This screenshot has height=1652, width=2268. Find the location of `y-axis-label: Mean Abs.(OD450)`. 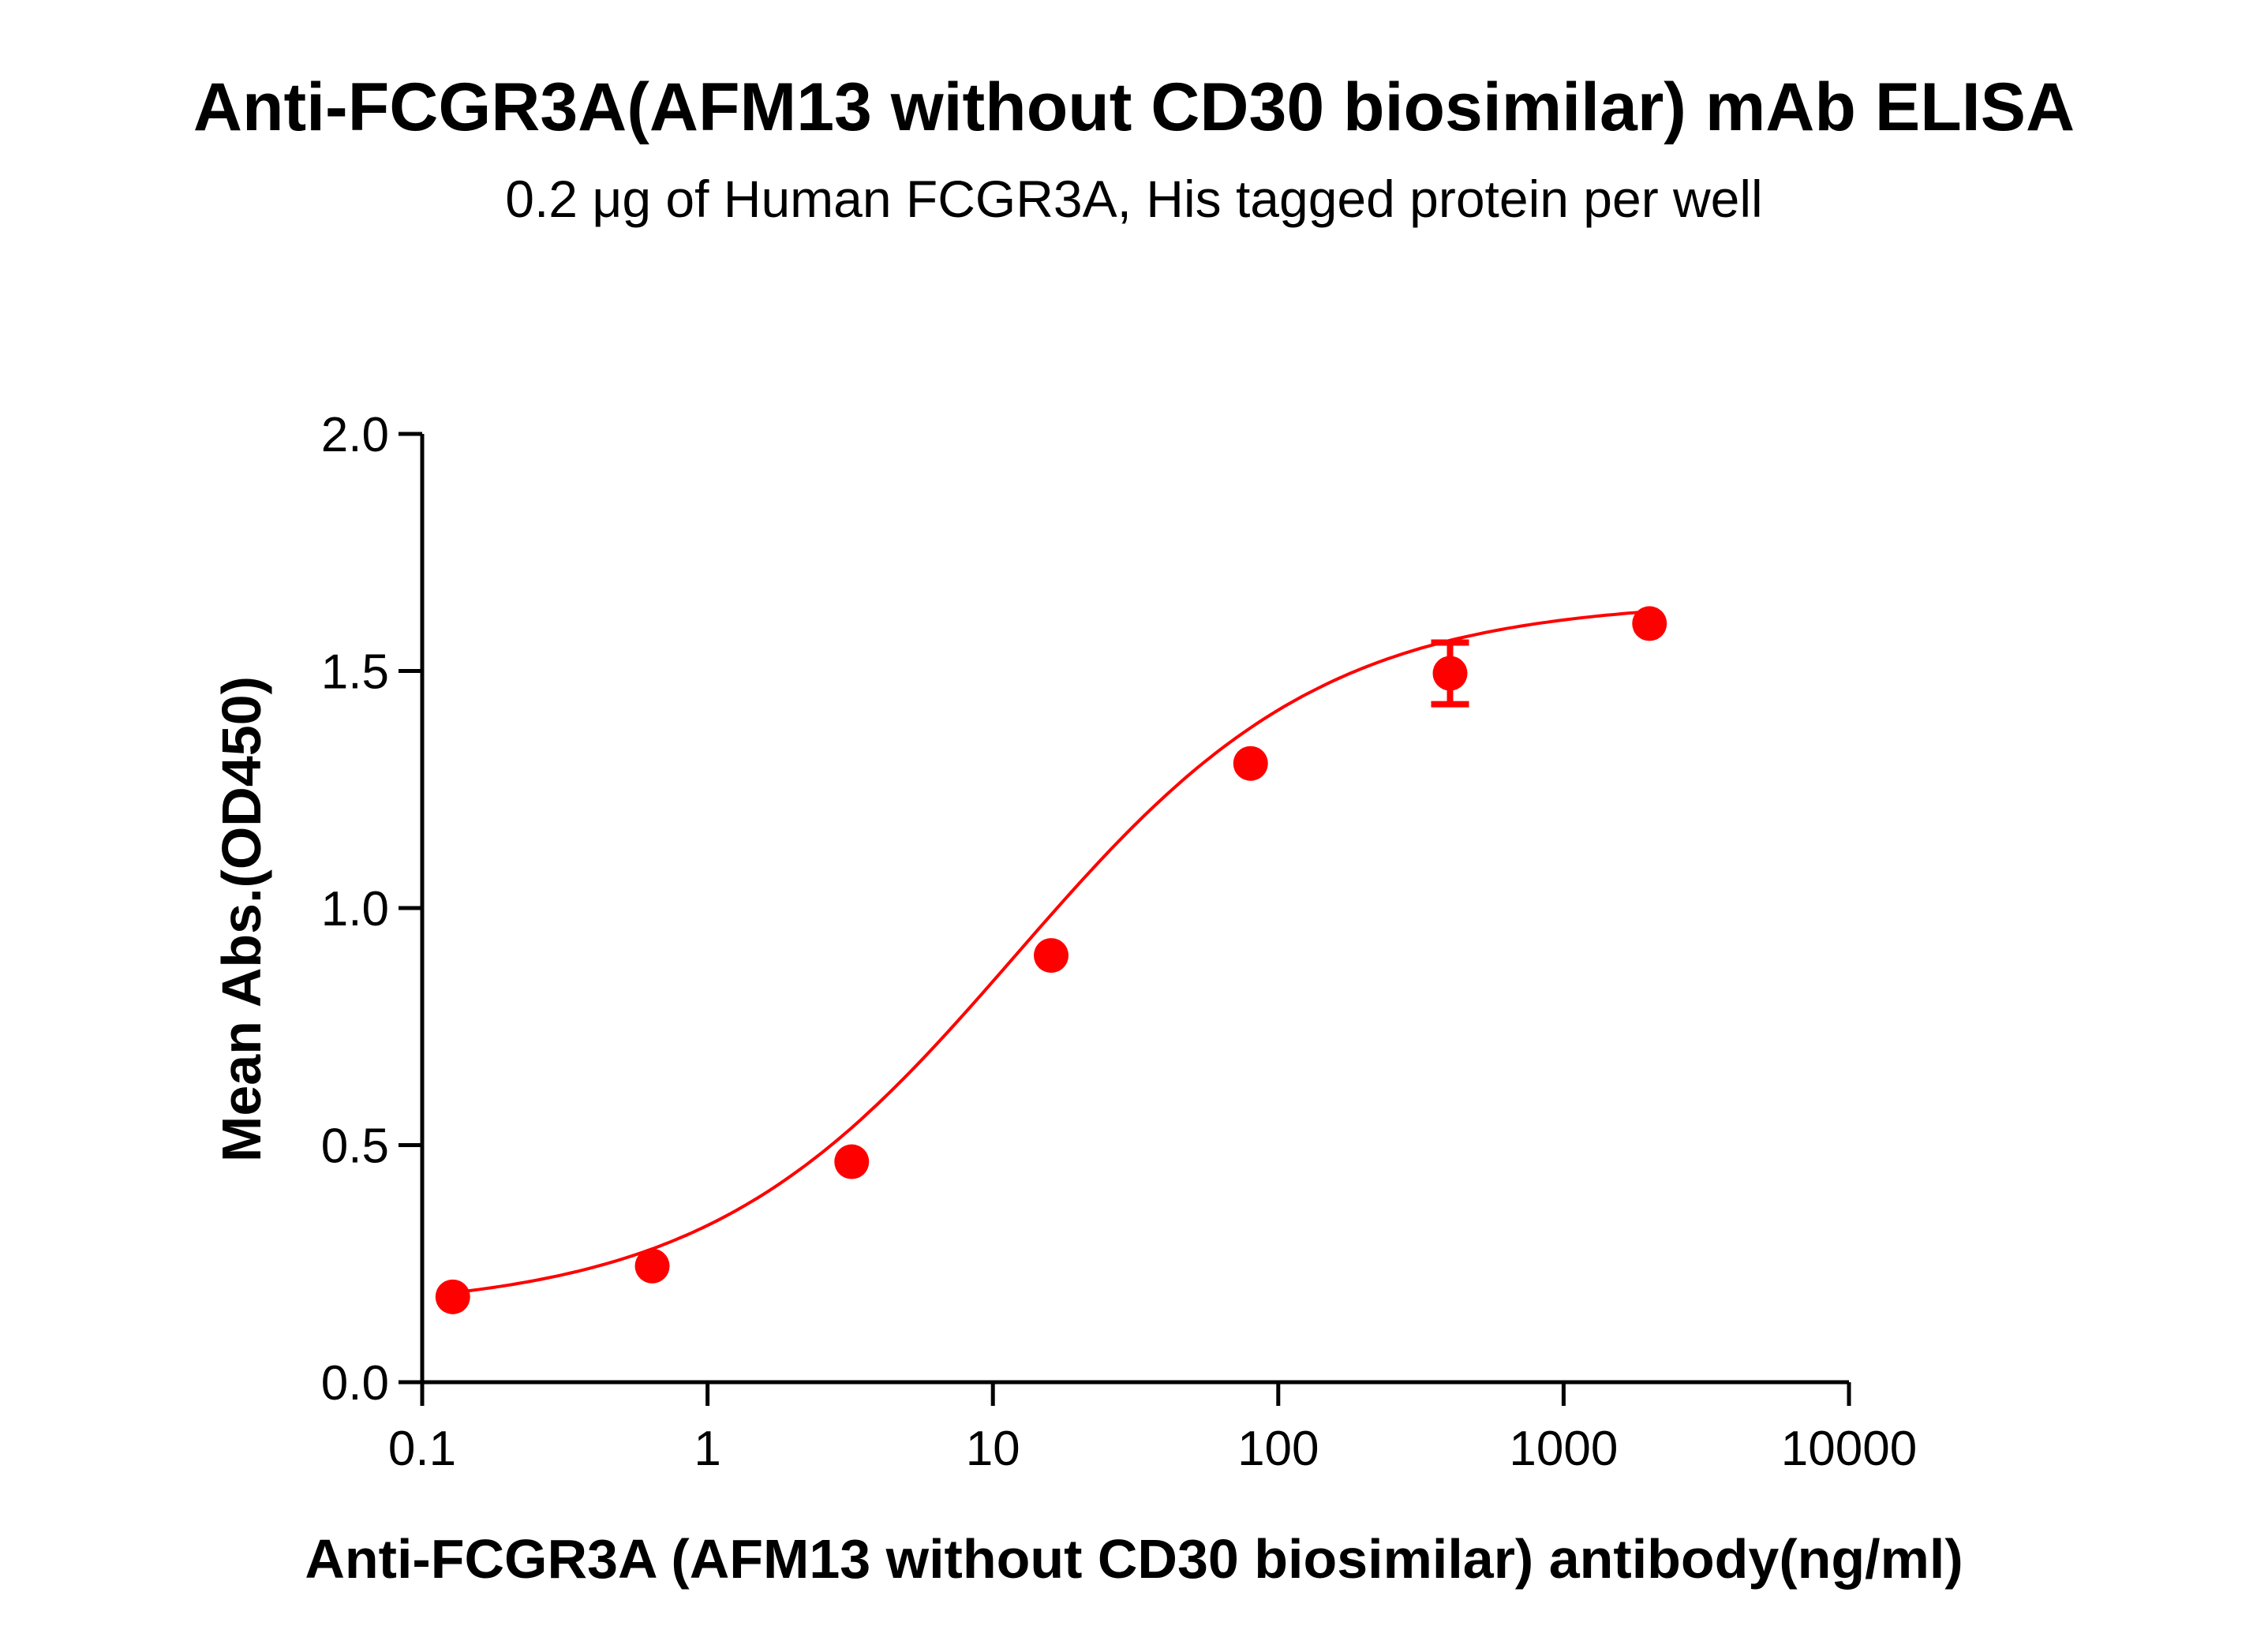

y-axis-label: Mean Abs.(OD450) is located at coordinates (241, 919).